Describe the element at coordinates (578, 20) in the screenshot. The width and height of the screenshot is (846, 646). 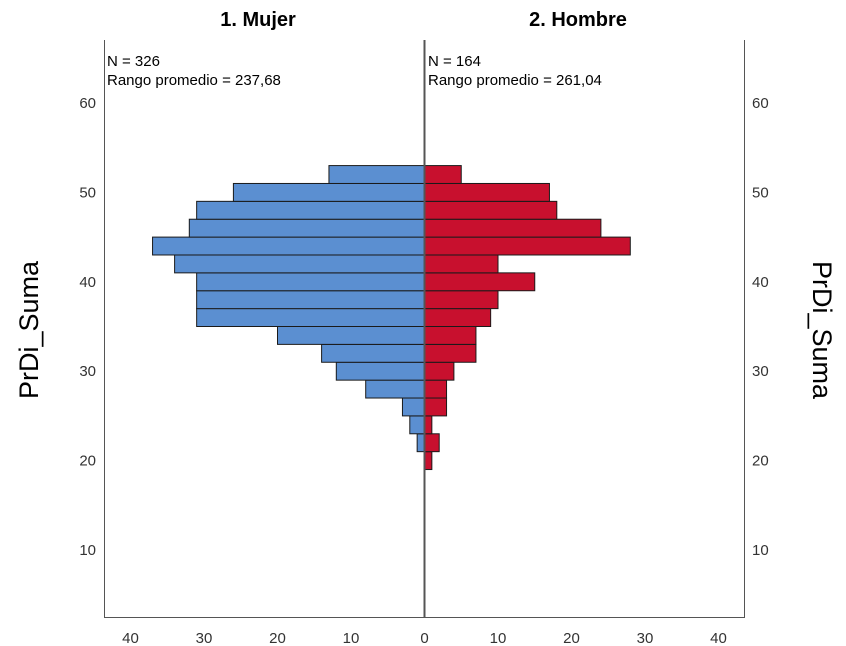
I see `panel-title-right: 2. Hombre` at that location.